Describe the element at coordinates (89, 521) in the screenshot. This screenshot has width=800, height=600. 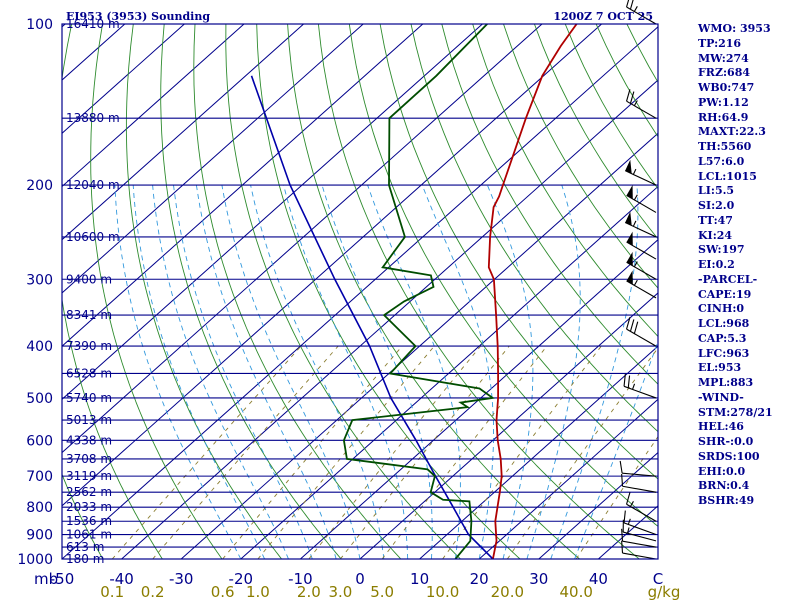
I see `height-label: 1536 m` at that location.